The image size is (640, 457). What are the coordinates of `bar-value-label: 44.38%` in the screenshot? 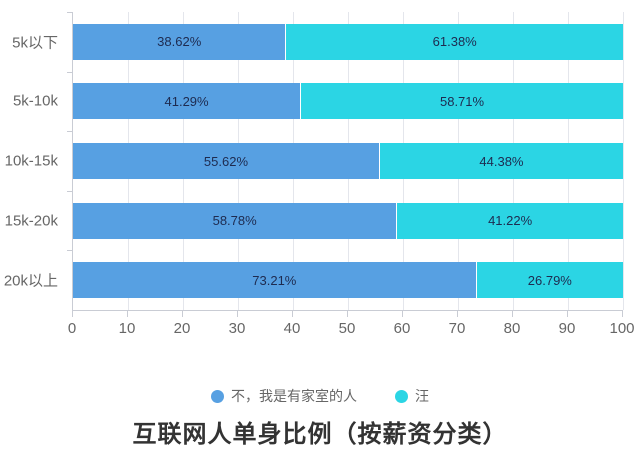 It's located at (501, 161).